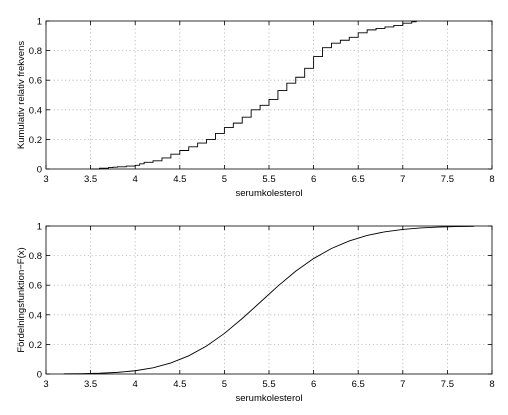 Image resolution: width=508 pixels, height=415 pixels. Describe the element at coordinates (21, 299) in the screenshot. I see `y-axis-label: Fördelningsfunktion−F(x)` at that location.